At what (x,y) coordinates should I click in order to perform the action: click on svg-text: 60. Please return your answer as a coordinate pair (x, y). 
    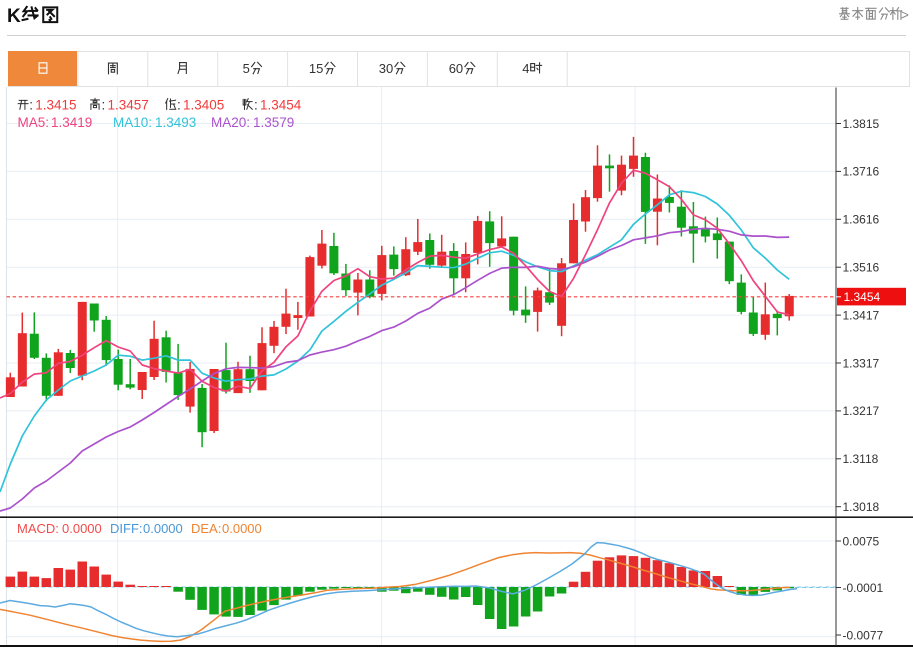
    Looking at the image, I should click on (456, 68).